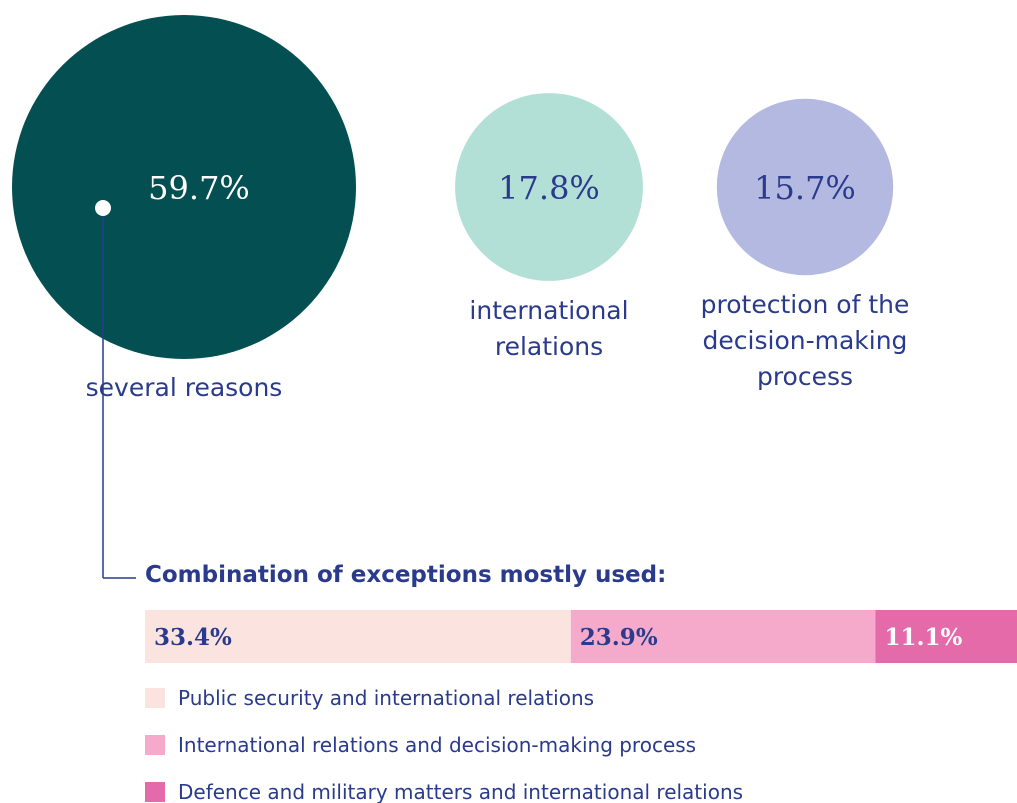 This screenshot has height=803, width=1017. Describe the element at coordinates (406, 575) in the screenshot. I see `bar-title: Combination of exceptions mostly used:` at that location.